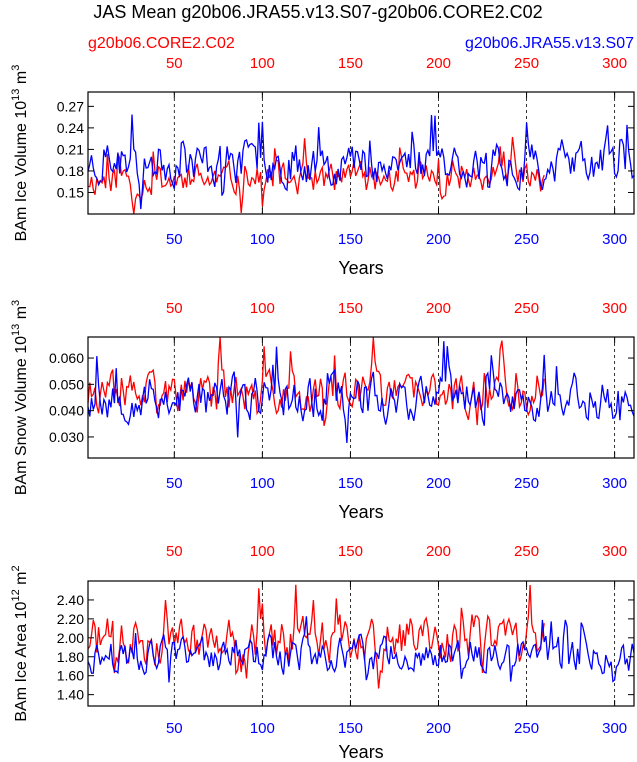 This screenshot has width=637, height=762. Describe the element at coordinates (70, 695) in the screenshot. I see `y-tick-label: 1.40` at that location.